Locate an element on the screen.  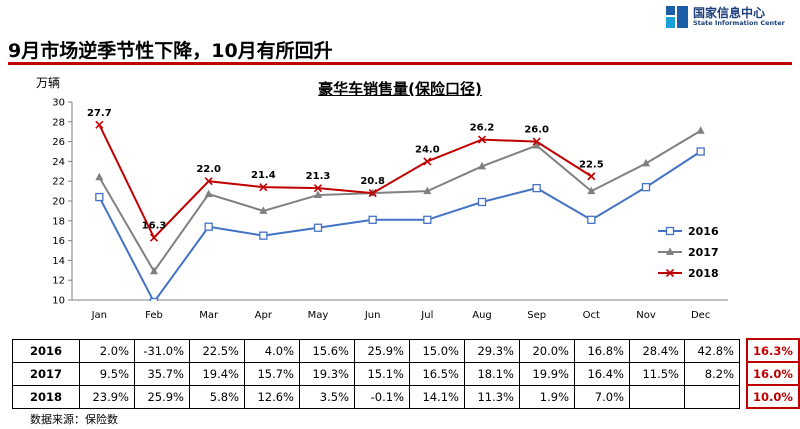
y-tick-label: 10 is located at coordinates (58, 301).